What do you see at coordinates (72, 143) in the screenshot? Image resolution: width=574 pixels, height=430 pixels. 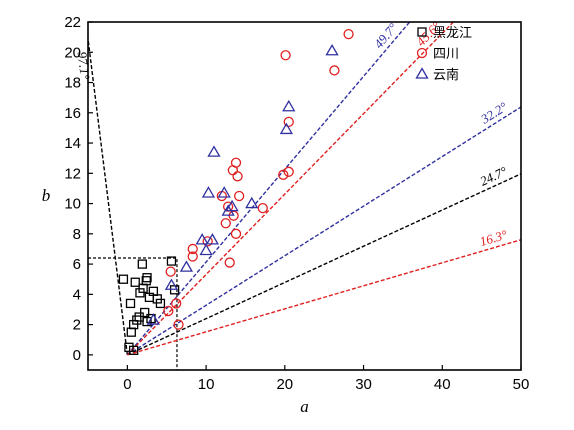 I see `y-tick-label-7: 14` at bounding box center [72, 143].